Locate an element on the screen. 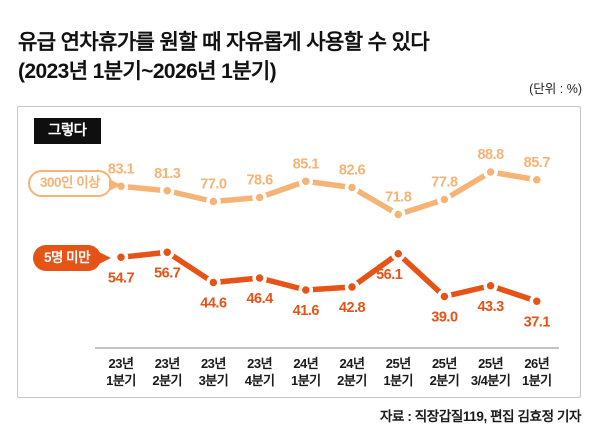  x-axis-label: 25년 2분기 is located at coordinates (445, 372).